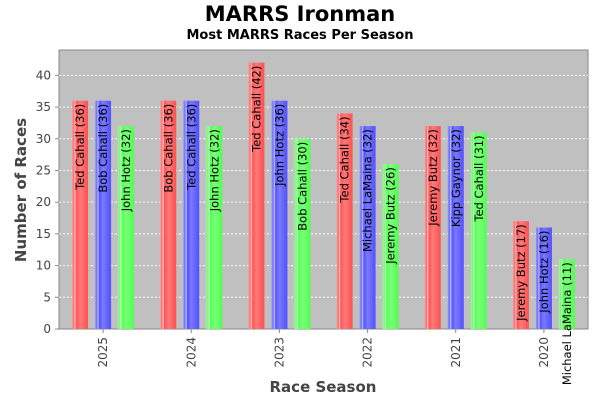 The height and width of the screenshot is (400, 600). Describe the element at coordinates (368, 352) in the screenshot. I see `x-tick-label: 2022` at that location.